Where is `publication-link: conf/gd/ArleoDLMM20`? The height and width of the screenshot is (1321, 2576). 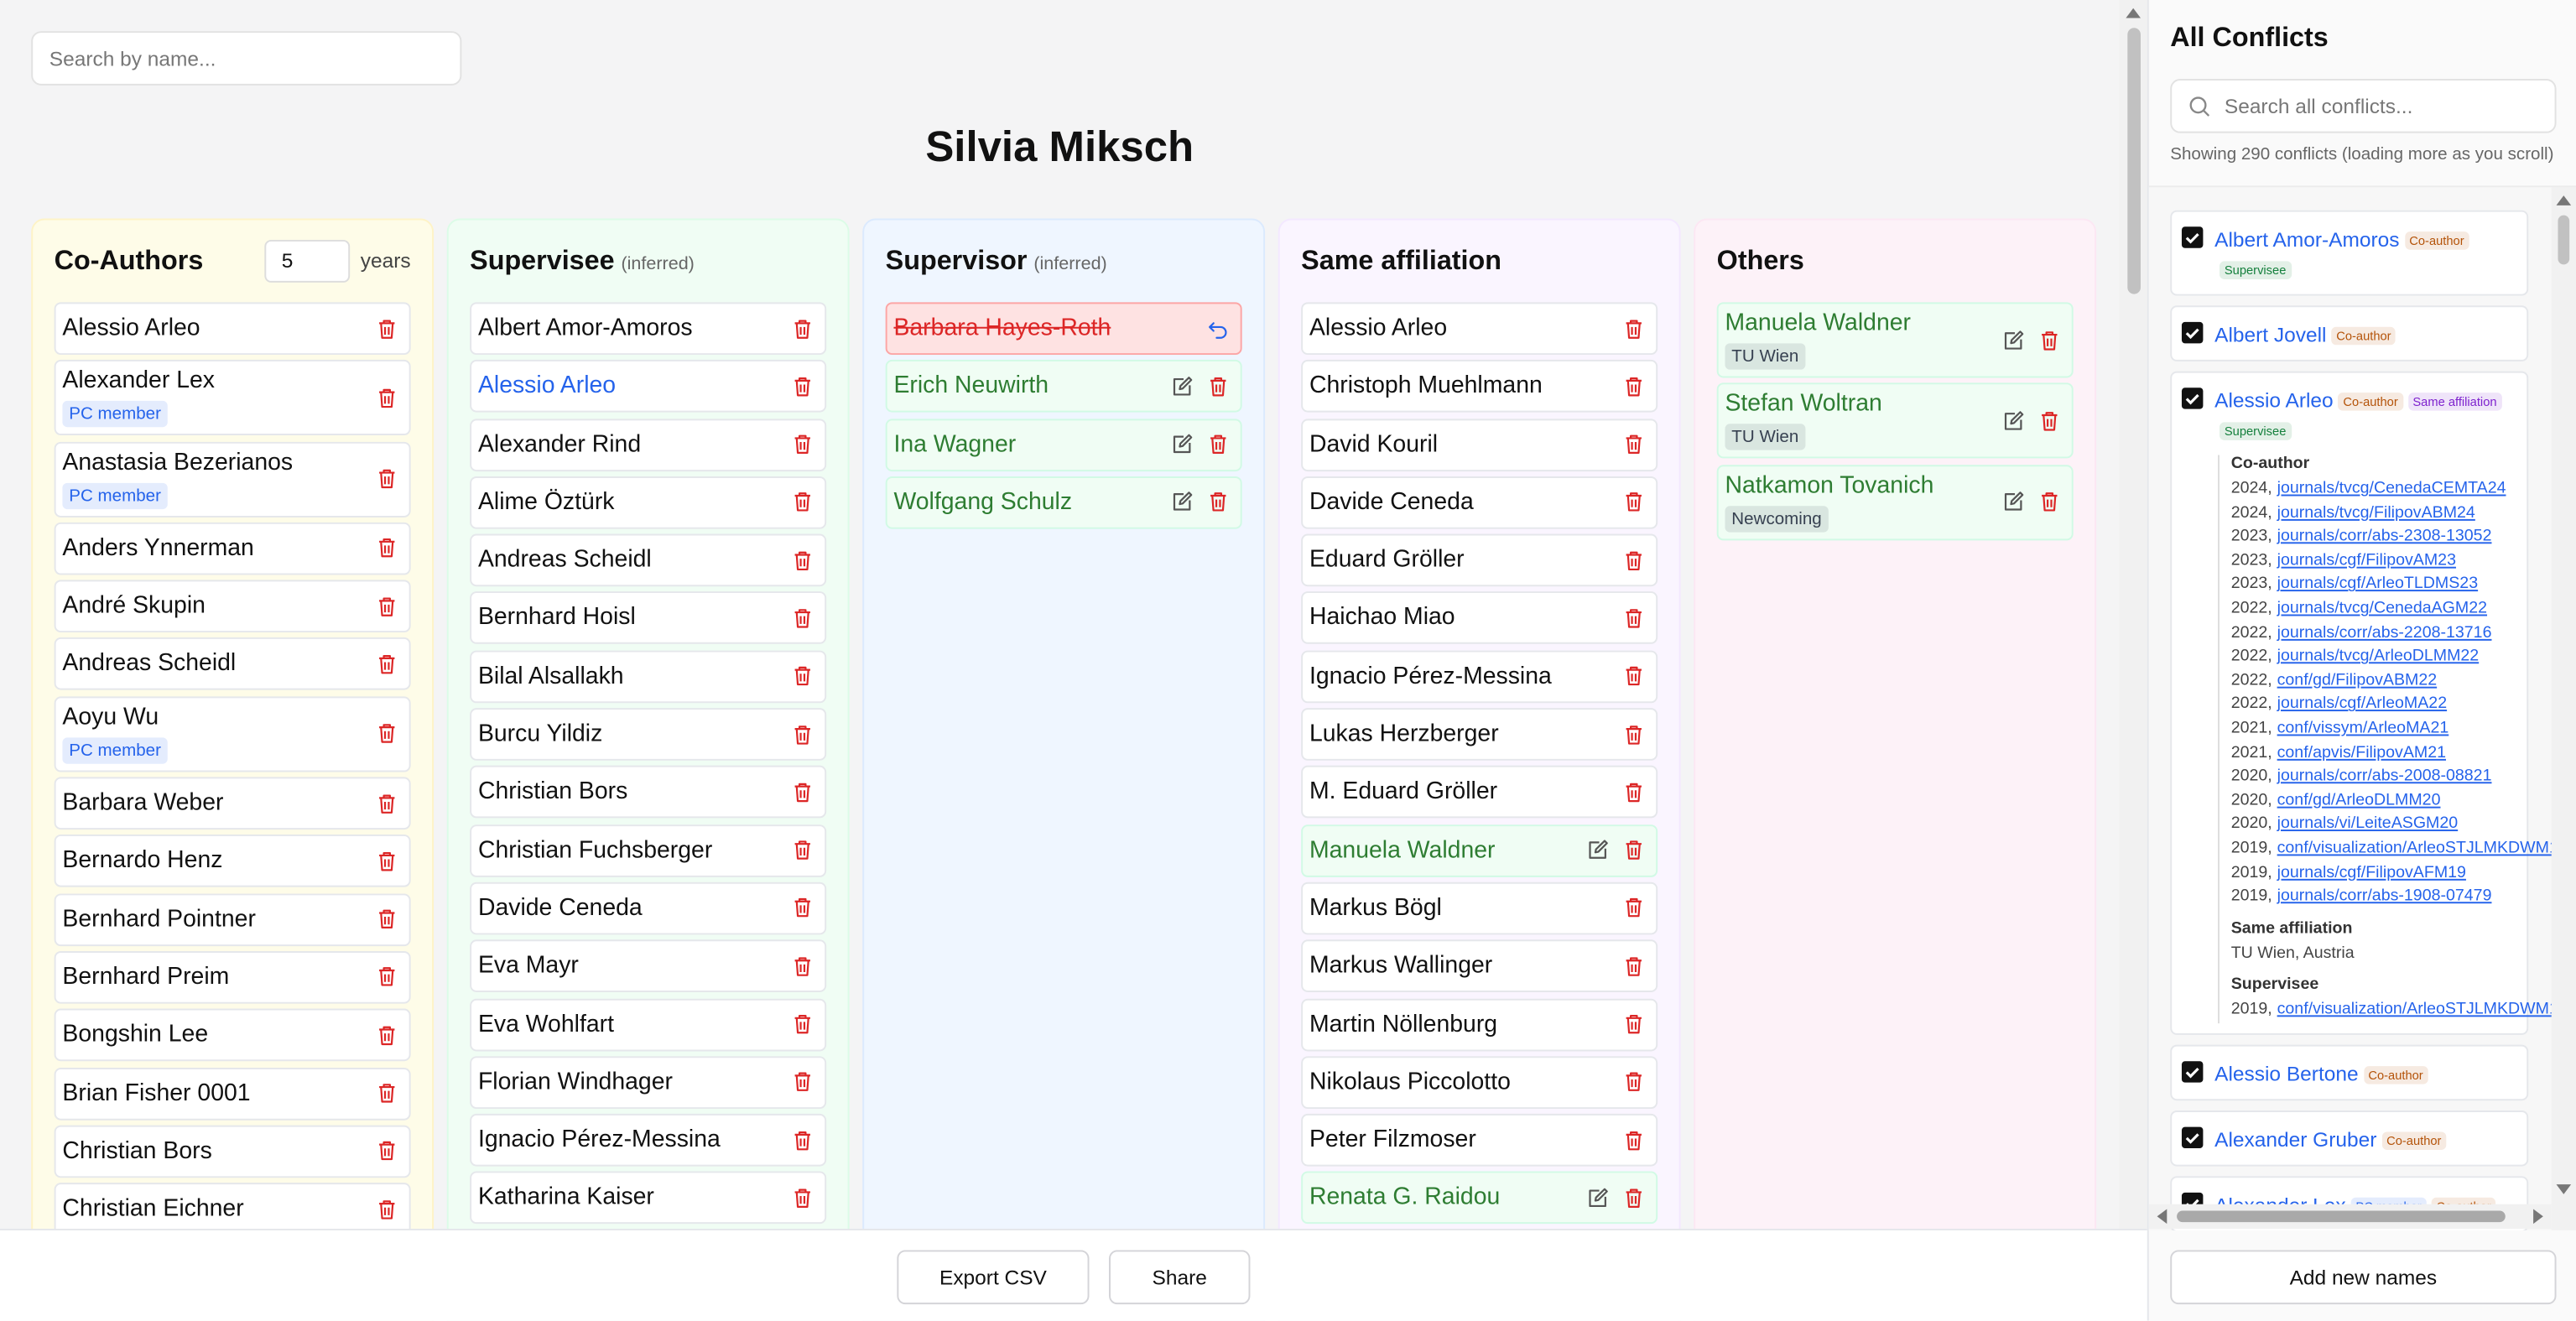
publication-link: conf/gd/ArleoDLMM20 is located at coordinates (2359, 800).